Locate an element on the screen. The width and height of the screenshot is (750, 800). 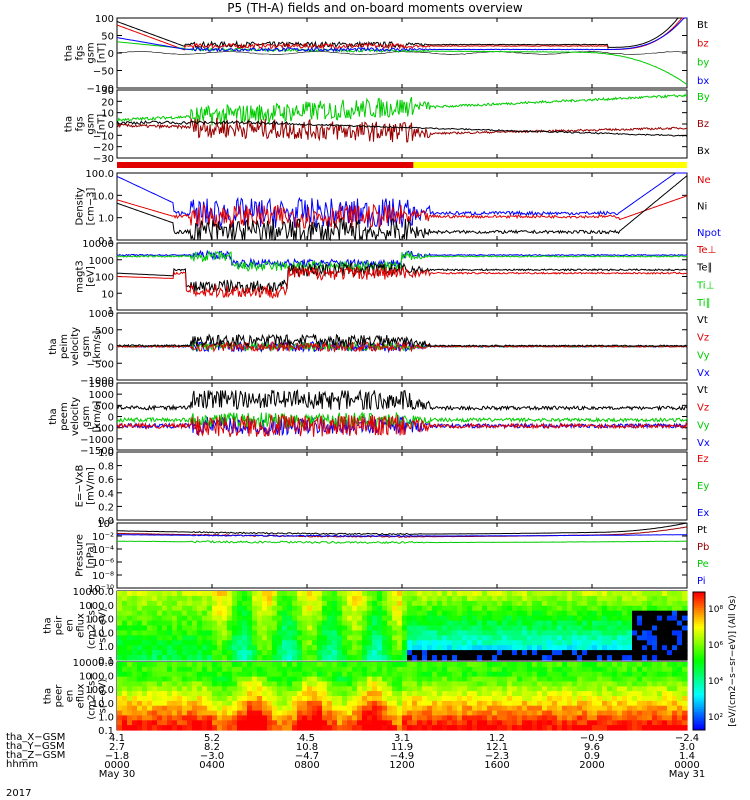
series-te-perp is located at coordinates (402, 282).